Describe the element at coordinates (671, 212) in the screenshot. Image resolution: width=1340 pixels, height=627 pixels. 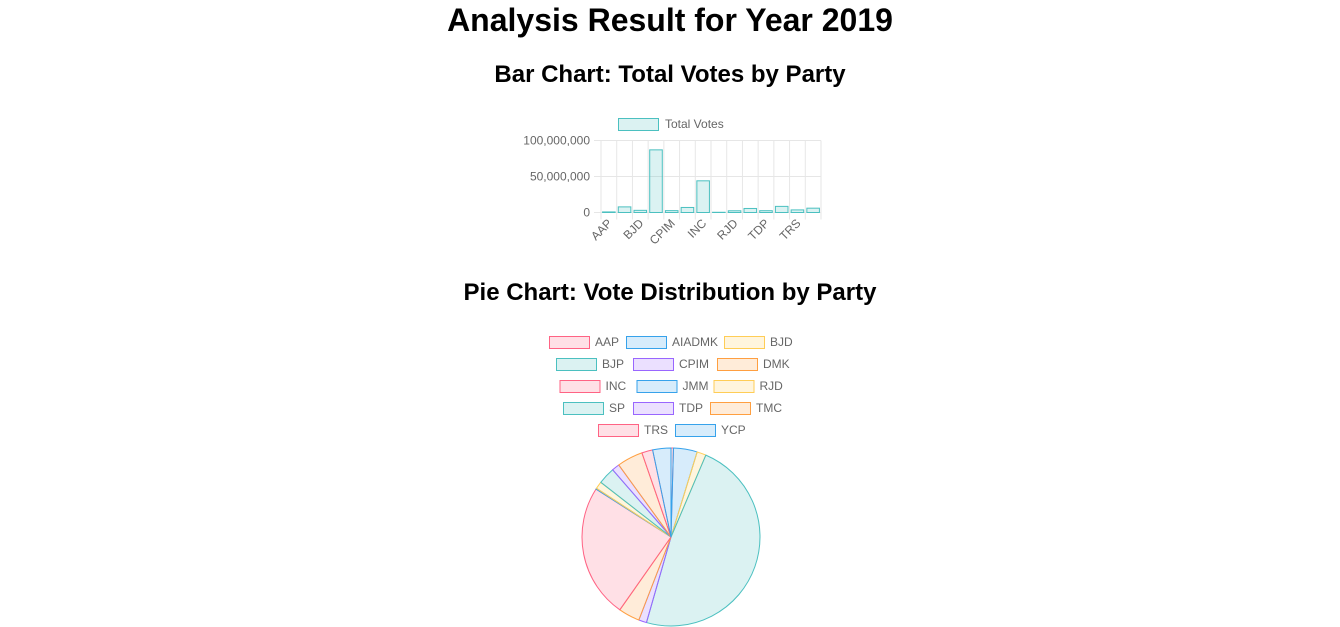
I see `bar-CPIM` at that location.